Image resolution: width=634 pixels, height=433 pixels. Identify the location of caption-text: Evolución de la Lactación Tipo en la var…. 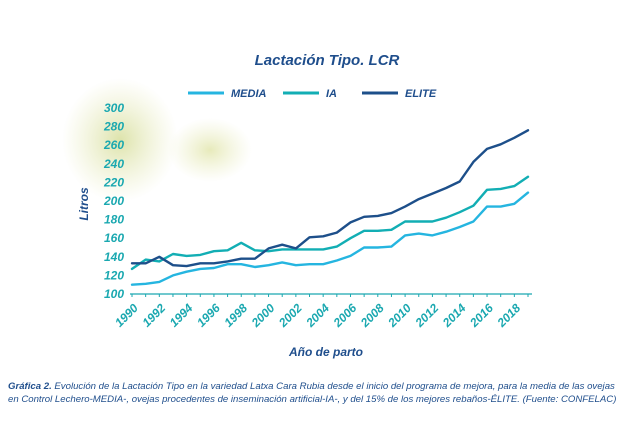
(312, 393).